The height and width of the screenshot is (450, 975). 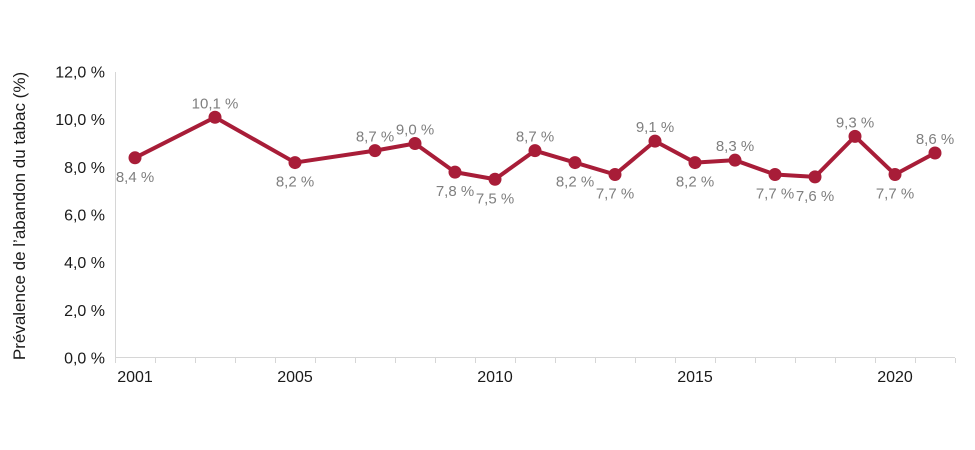 What do you see at coordinates (735, 146) in the screenshot?
I see `data-point-label: 8,3 %` at bounding box center [735, 146].